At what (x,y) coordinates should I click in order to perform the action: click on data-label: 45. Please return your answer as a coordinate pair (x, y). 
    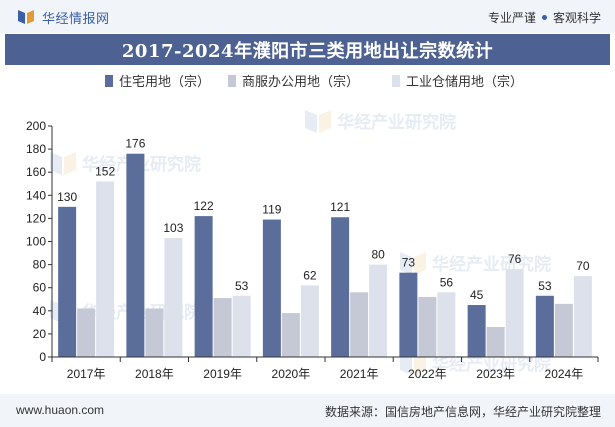
    Looking at the image, I should click on (477, 295).